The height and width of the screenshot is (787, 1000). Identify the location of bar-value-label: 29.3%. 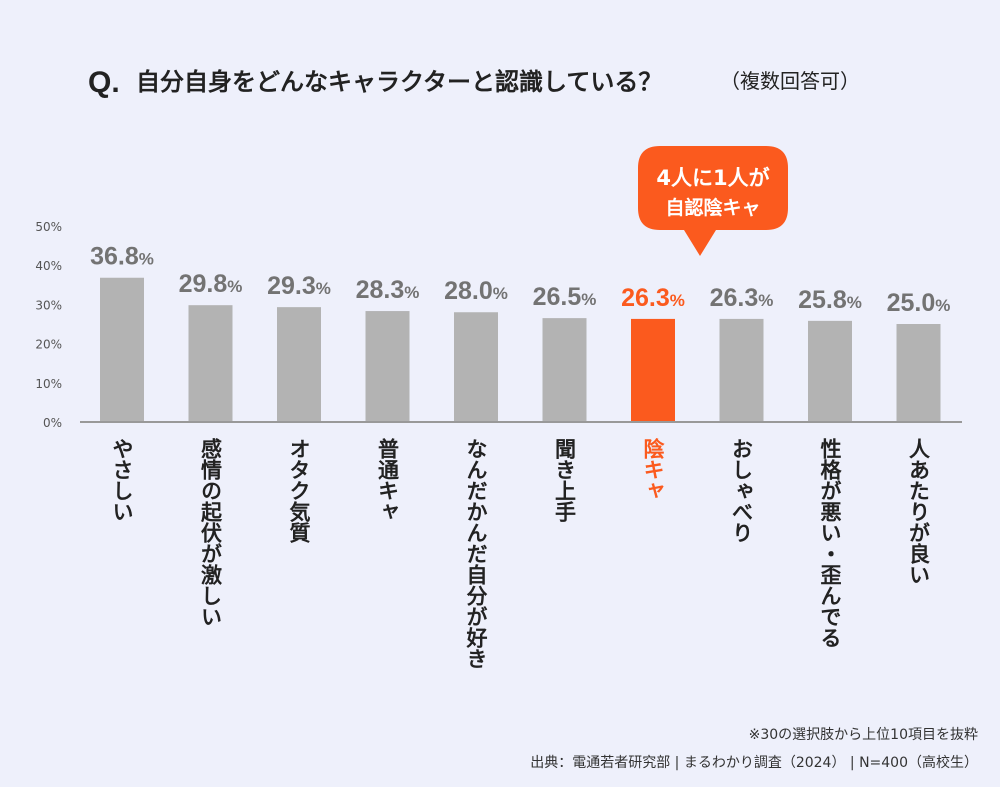
(299, 286).